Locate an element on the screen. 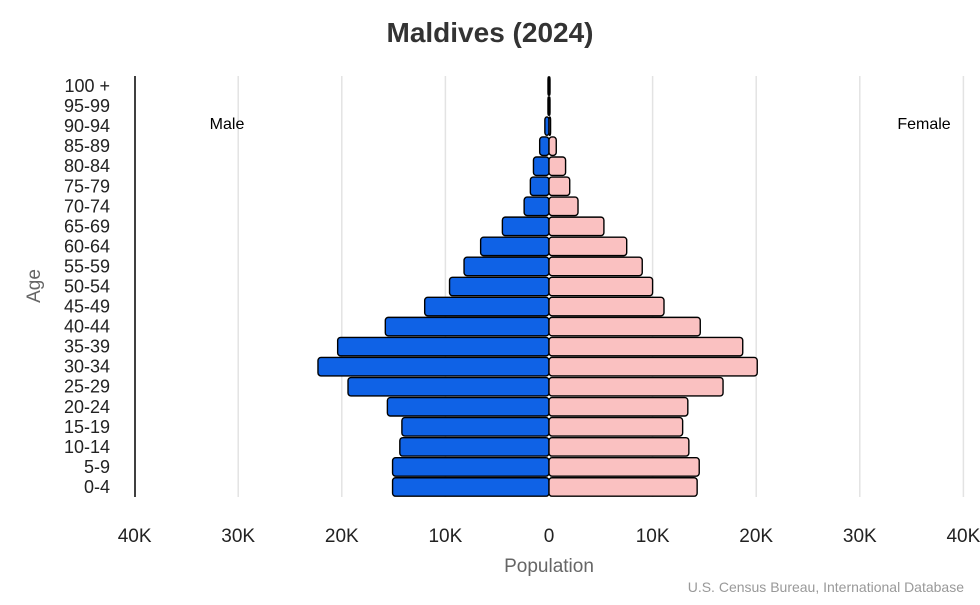 This screenshot has height=605, width=980. y-tick-label: 25-29 is located at coordinates (87, 387).